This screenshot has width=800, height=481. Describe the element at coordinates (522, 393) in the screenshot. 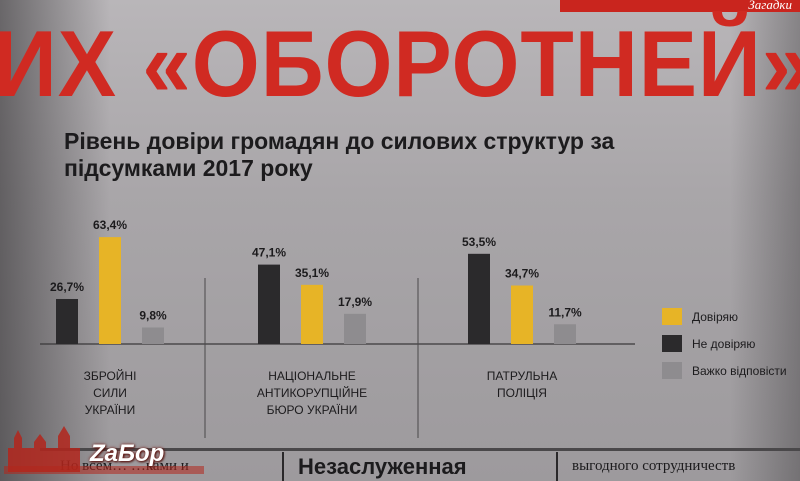

I see `category-label: ПОЛІЦІЯ` at that location.